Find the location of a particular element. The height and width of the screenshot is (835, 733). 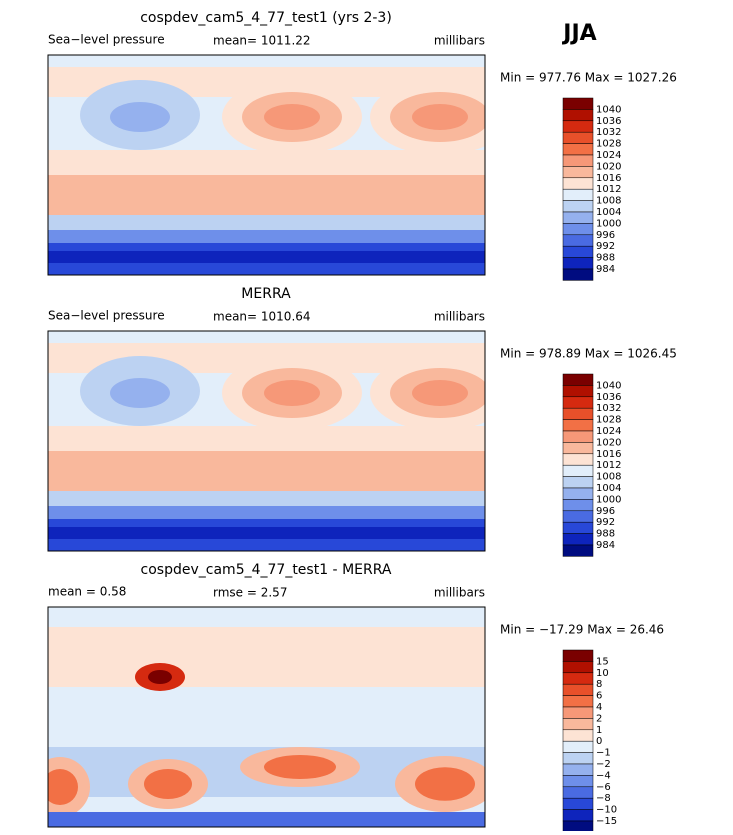

colorbar-label: 15 is located at coordinates (602, 661).